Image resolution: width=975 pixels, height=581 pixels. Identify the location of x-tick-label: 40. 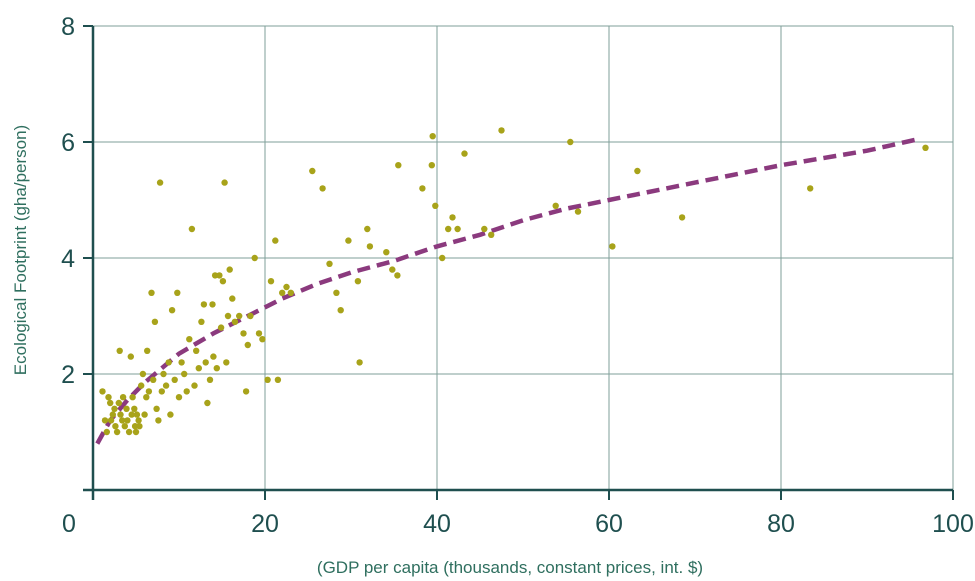
(437, 524).